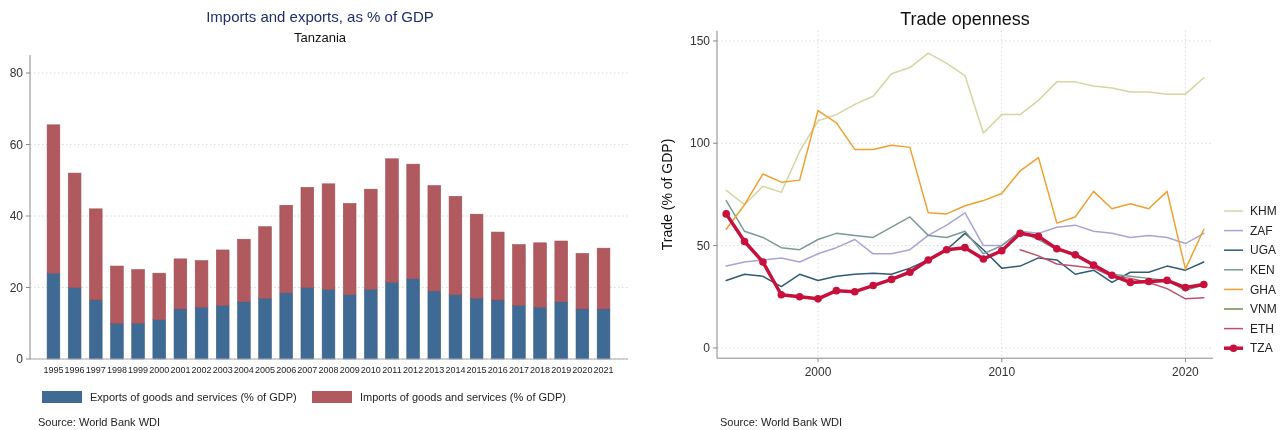  What do you see at coordinates (434, 370) in the screenshot?
I see `x-tick-label: 2013` at bounding box center [434, 370].